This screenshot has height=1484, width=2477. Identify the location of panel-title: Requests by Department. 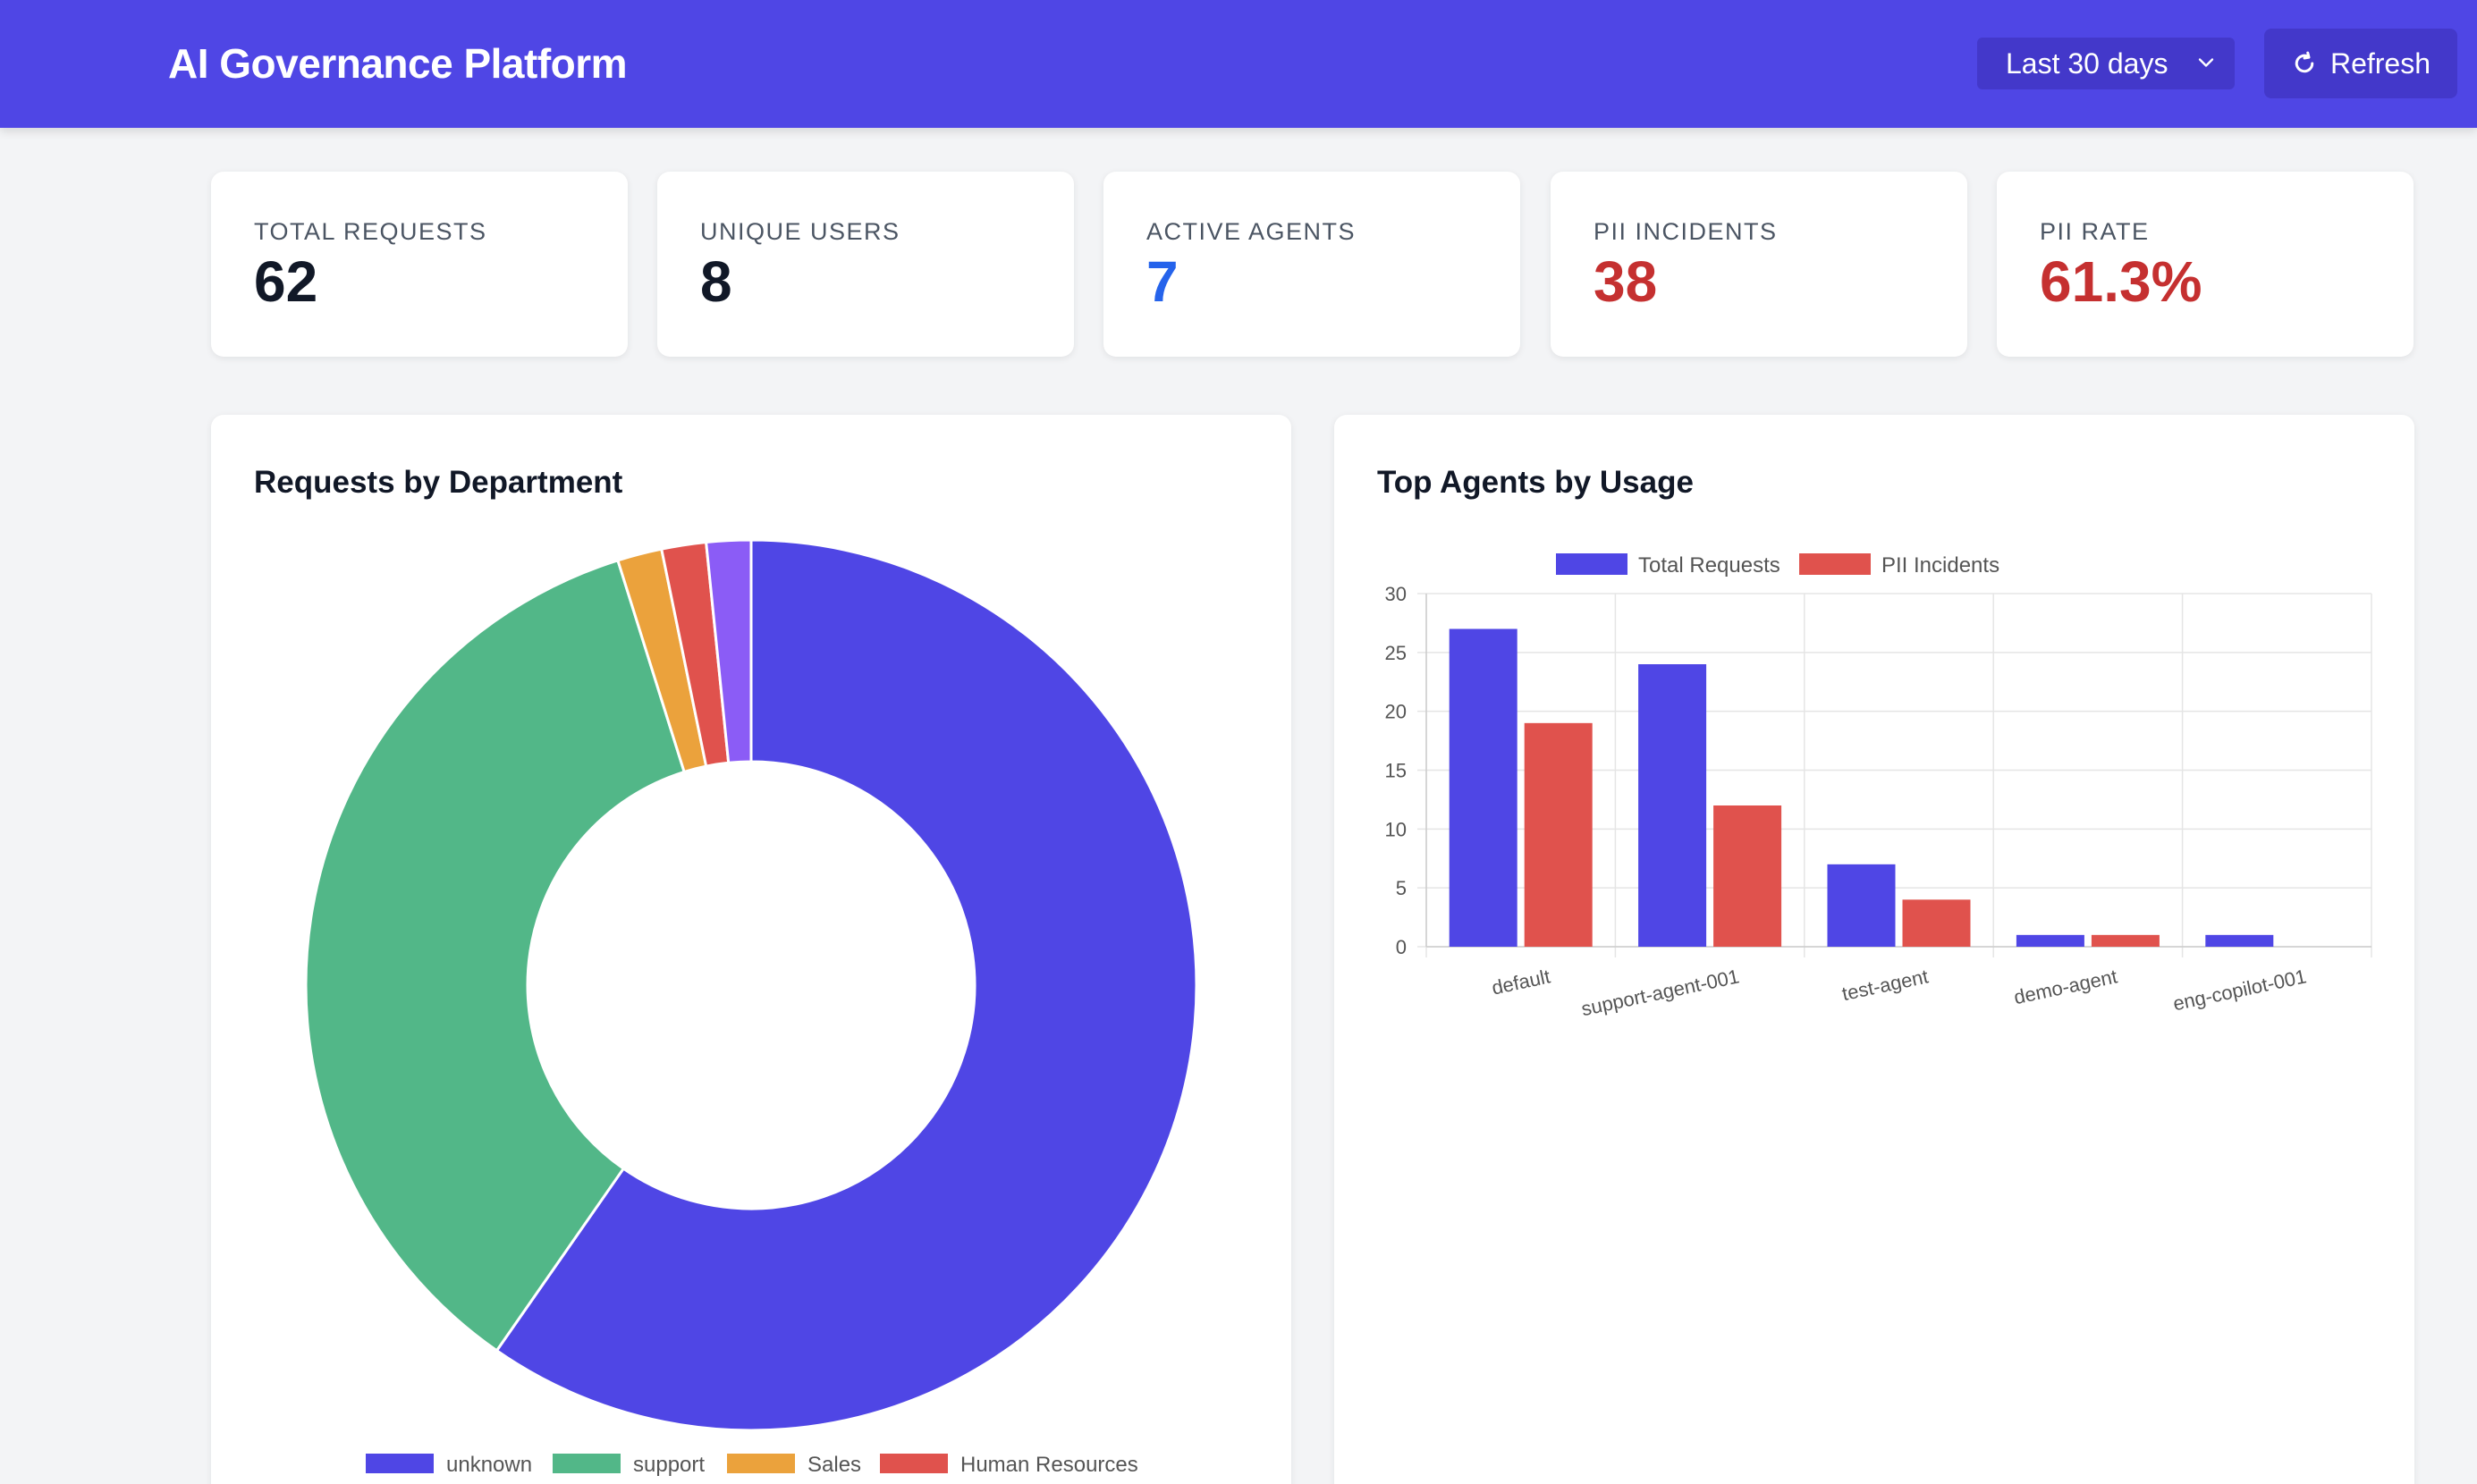
(438, 482).